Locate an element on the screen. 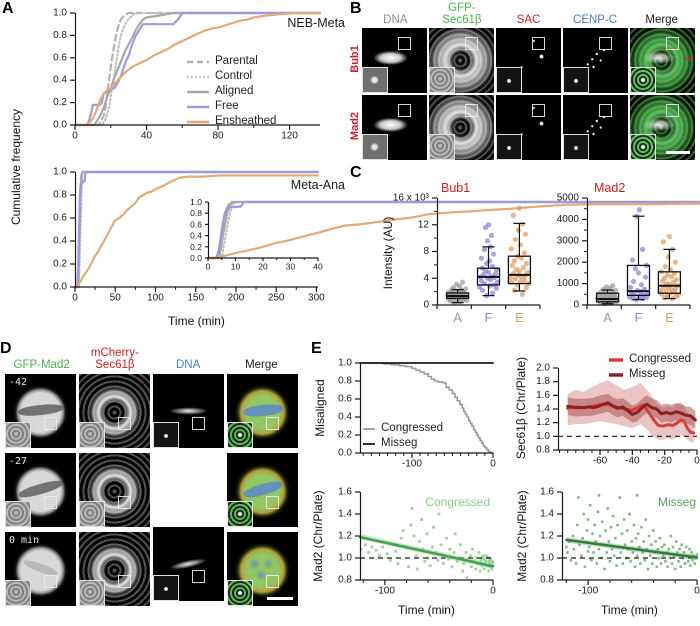  panel-d-image-r1c1 is located at coordinates (114, 490).